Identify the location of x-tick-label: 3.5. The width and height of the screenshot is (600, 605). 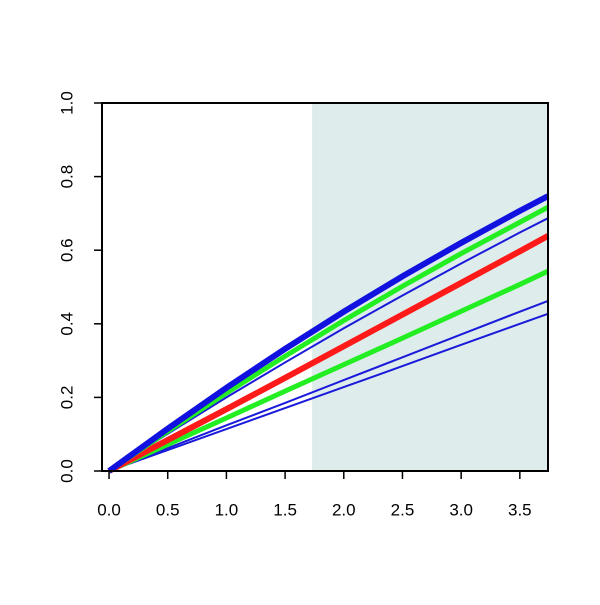
(520, 509).